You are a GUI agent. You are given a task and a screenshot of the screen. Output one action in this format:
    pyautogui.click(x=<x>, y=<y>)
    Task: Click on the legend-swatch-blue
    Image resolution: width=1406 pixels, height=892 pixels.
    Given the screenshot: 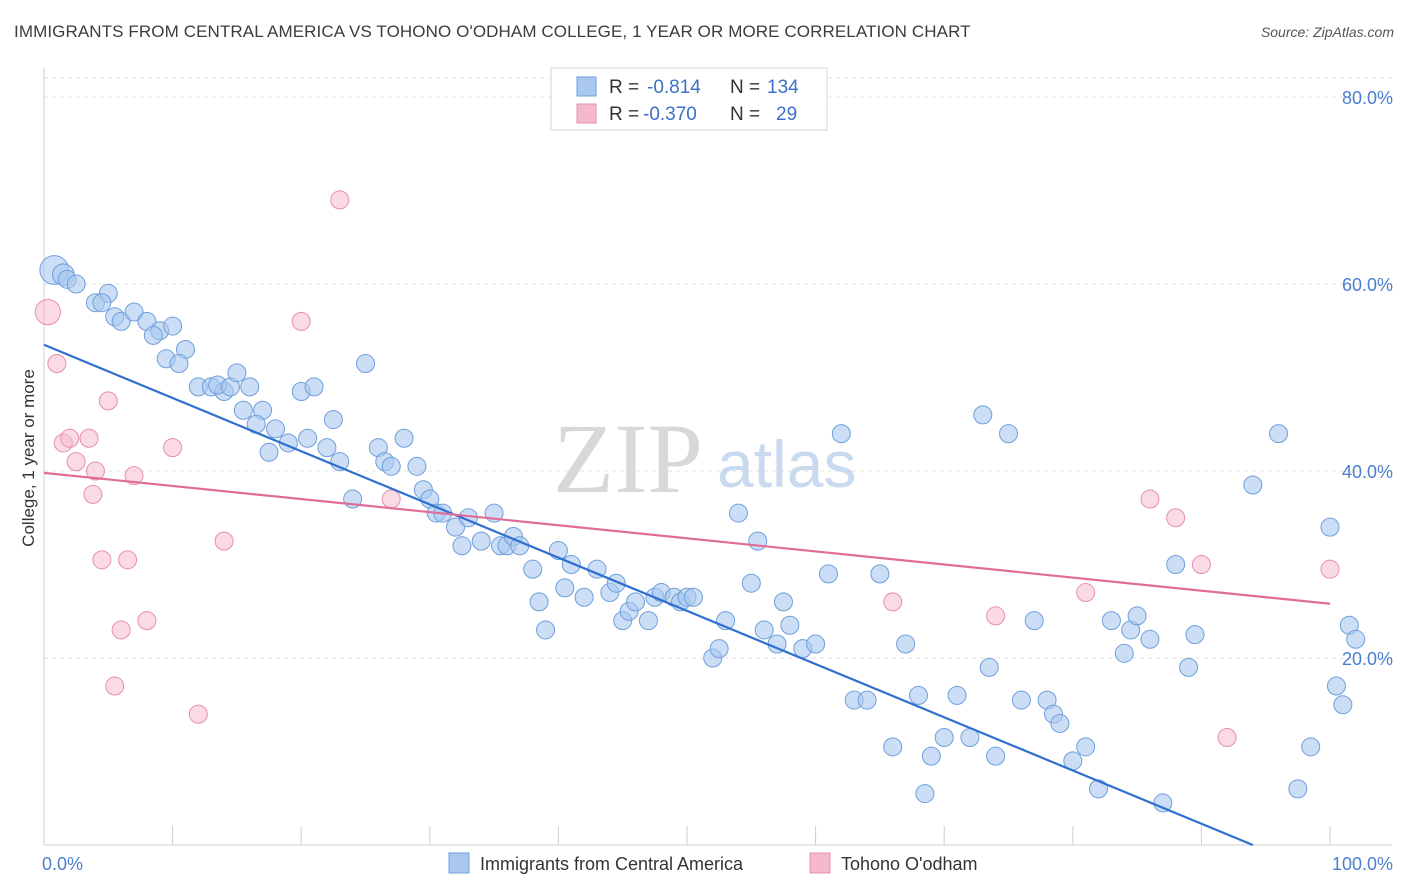 What is the action you would take?
    pyautogui.click(x=586, y=86)
    